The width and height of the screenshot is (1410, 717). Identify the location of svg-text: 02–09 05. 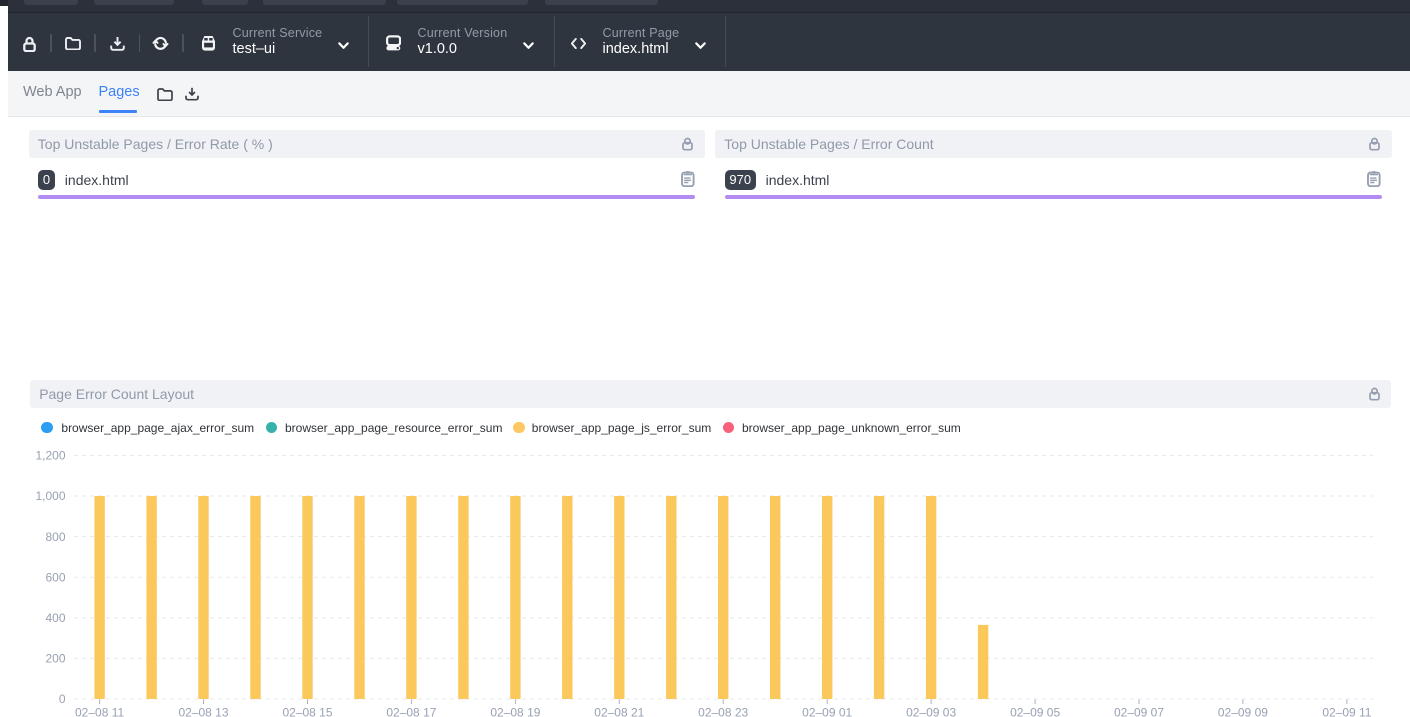
(1035, 711).